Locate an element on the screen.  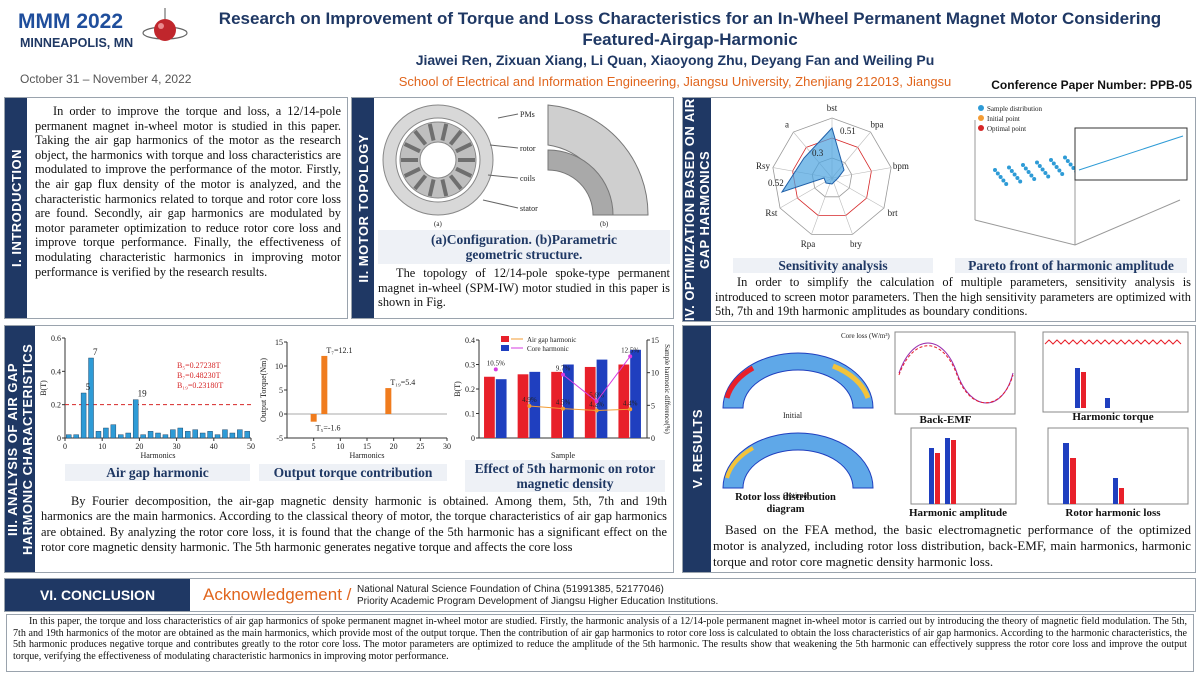
legend-label: Sample distribution is located at coordinates (1015, 109).